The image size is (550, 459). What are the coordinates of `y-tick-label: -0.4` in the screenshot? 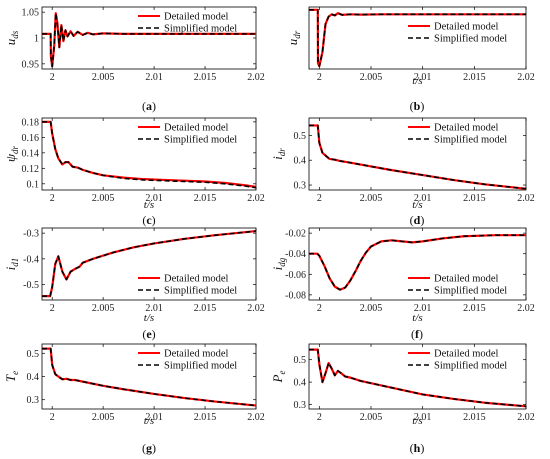 It's located at (31, 259).